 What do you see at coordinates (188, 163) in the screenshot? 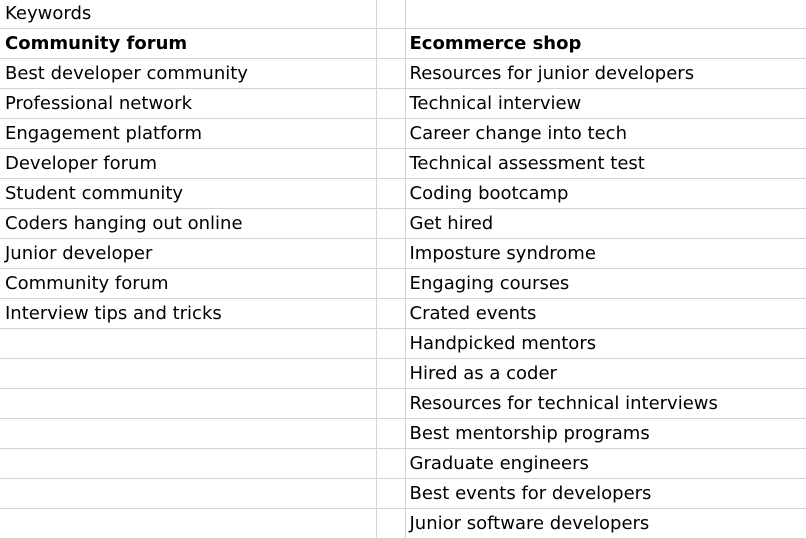
I see `cell-community-keyword: Developer forum` at bounding box center [188, 163].